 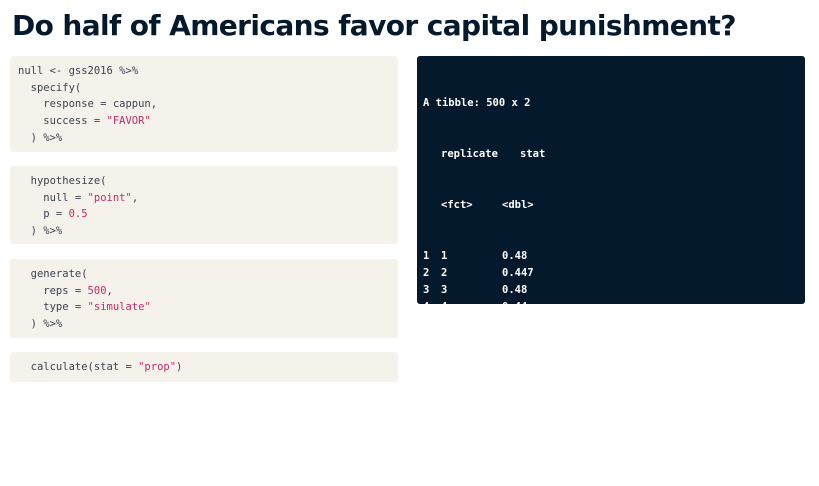 What do you see at coordinates (426, 341) in the screenshot?
I see `row-index: 6` at bounding box center [426, 341].